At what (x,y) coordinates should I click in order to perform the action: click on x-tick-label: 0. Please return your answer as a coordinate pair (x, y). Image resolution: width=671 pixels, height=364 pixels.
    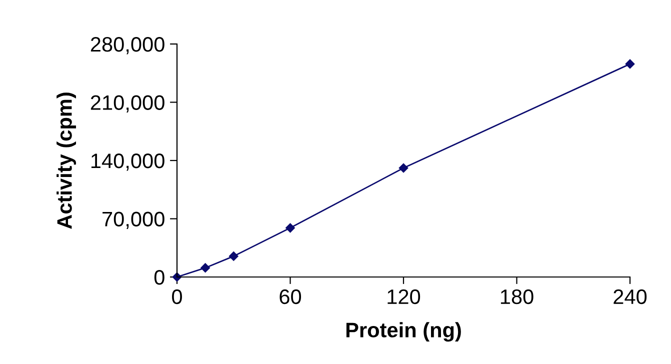
    Looking at the image, I should click on (177, 296).